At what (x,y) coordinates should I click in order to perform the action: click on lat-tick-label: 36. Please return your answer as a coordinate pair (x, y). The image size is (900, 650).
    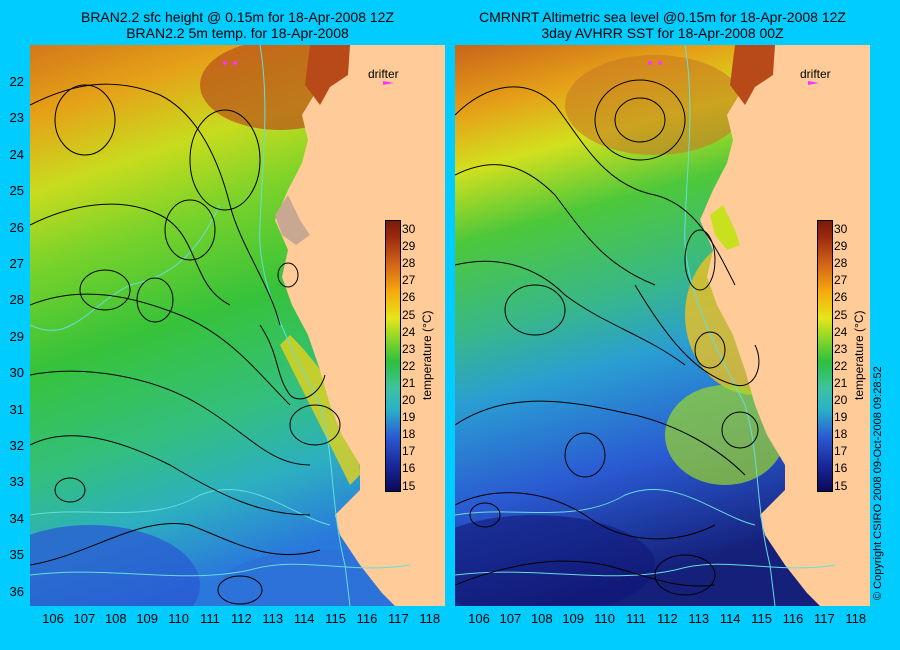
    Looking at the image, I should click on (16, 591).